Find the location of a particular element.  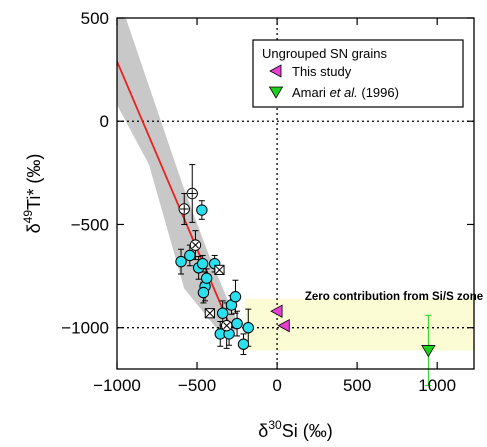

legend-box is located at coordinates (358, 73).